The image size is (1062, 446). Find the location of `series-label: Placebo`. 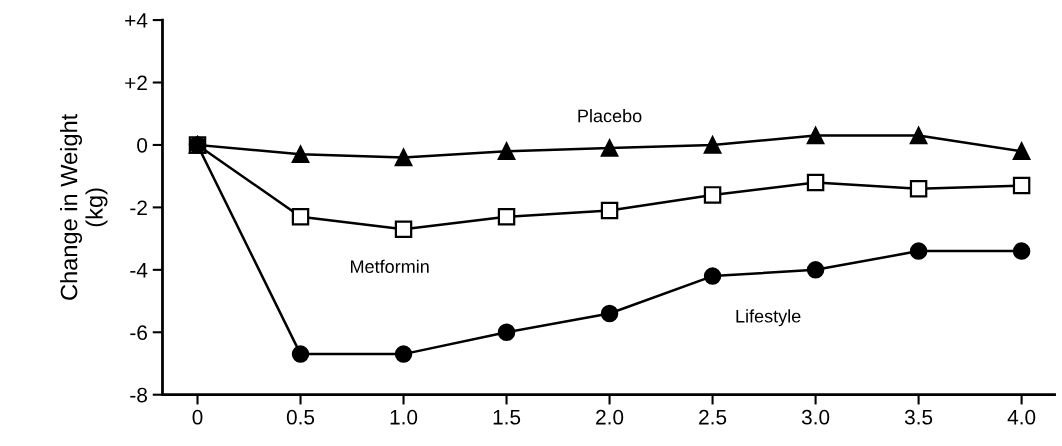

series-label: Placebo is located at coordinates (610, 116).